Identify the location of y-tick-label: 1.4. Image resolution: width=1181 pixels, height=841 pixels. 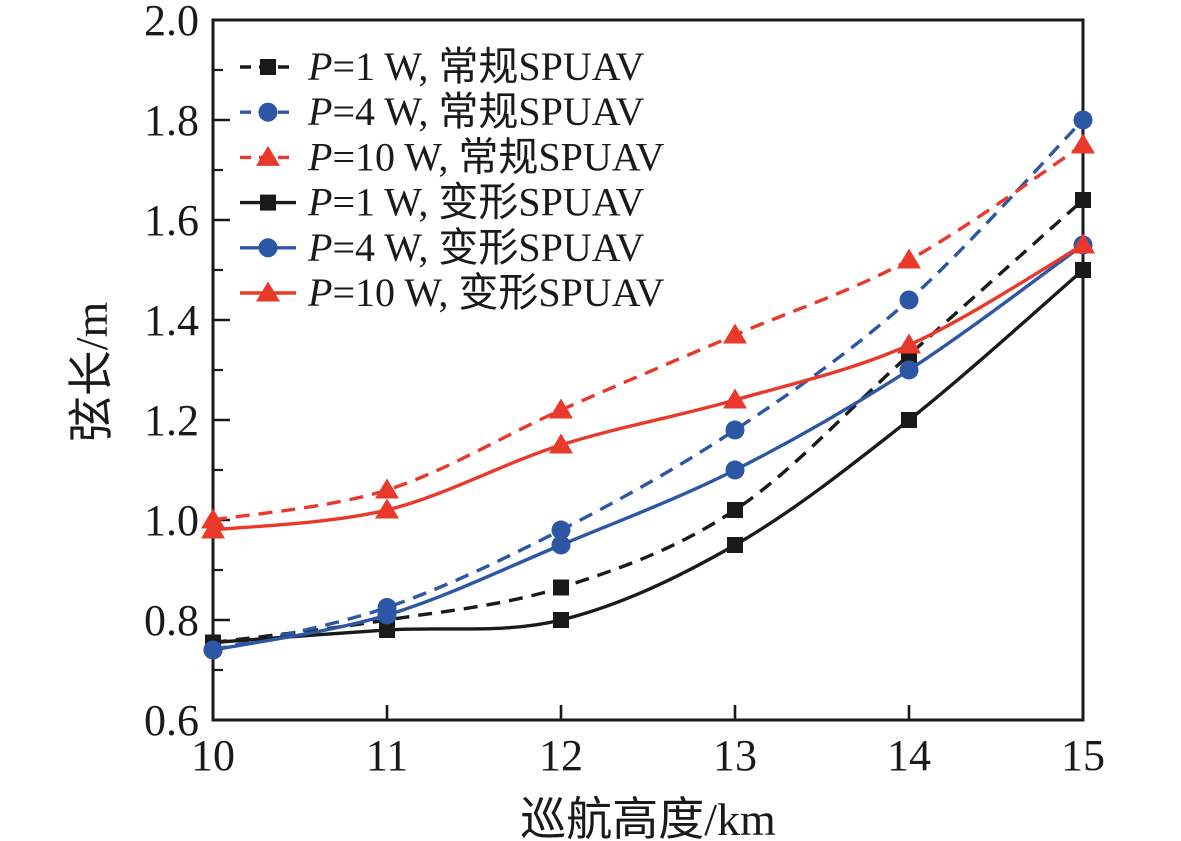
(171, 320).